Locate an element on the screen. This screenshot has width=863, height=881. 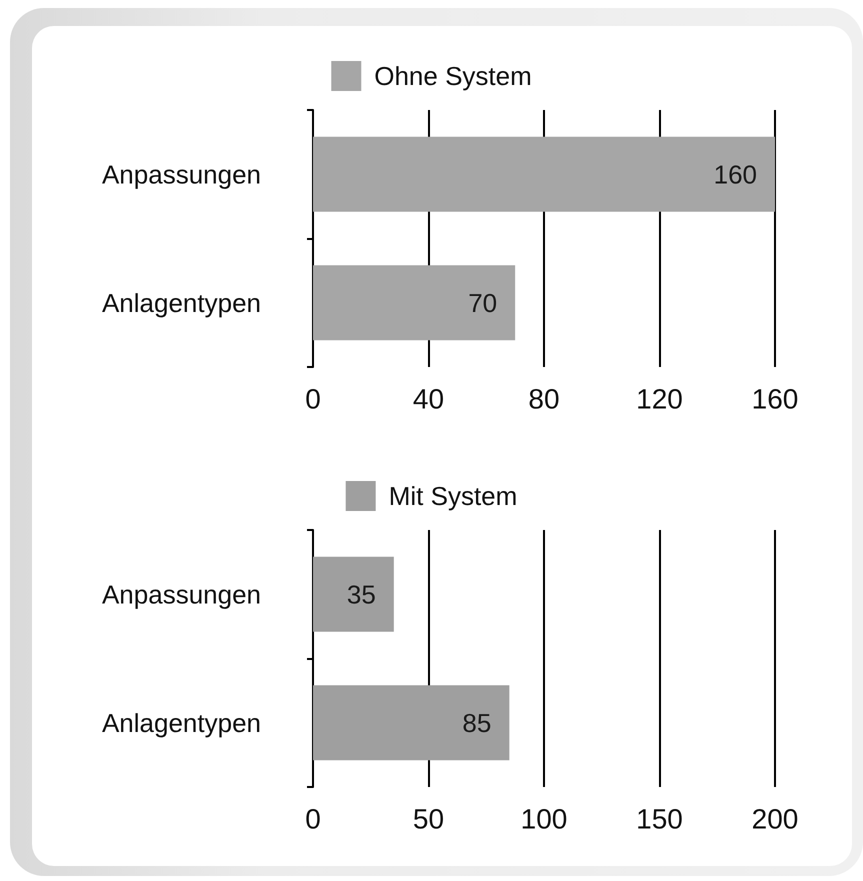
x-tick-label: 160 is located at coordinates (775, 399).